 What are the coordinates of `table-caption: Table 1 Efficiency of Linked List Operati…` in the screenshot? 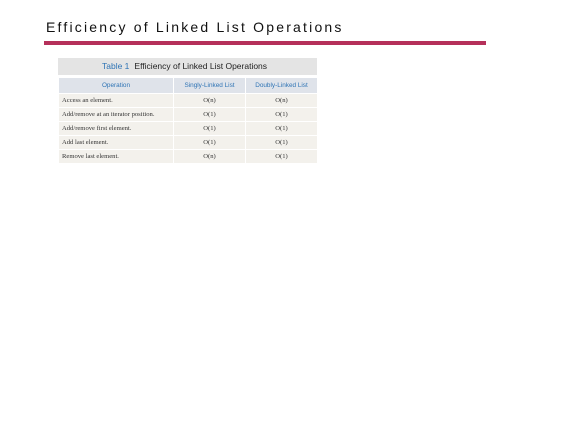 It's located at (187, 67).